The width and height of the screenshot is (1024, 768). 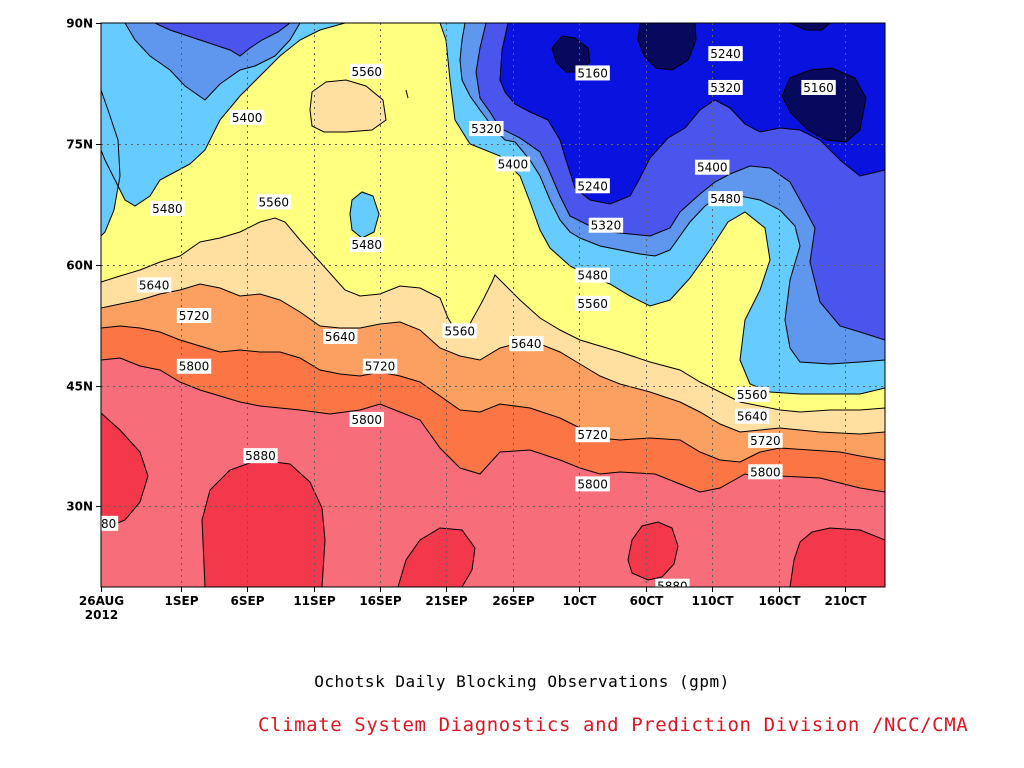 I want to click on x-tick-label: 10CT, so click(x=580, y=601).